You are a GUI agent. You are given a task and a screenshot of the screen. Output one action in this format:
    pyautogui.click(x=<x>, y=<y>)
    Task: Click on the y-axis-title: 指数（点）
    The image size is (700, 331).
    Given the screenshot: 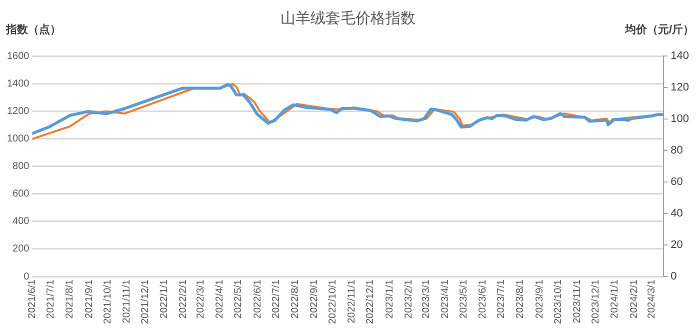 What is the action you would take?
    pyautogui.click(x=33, y=29)
    